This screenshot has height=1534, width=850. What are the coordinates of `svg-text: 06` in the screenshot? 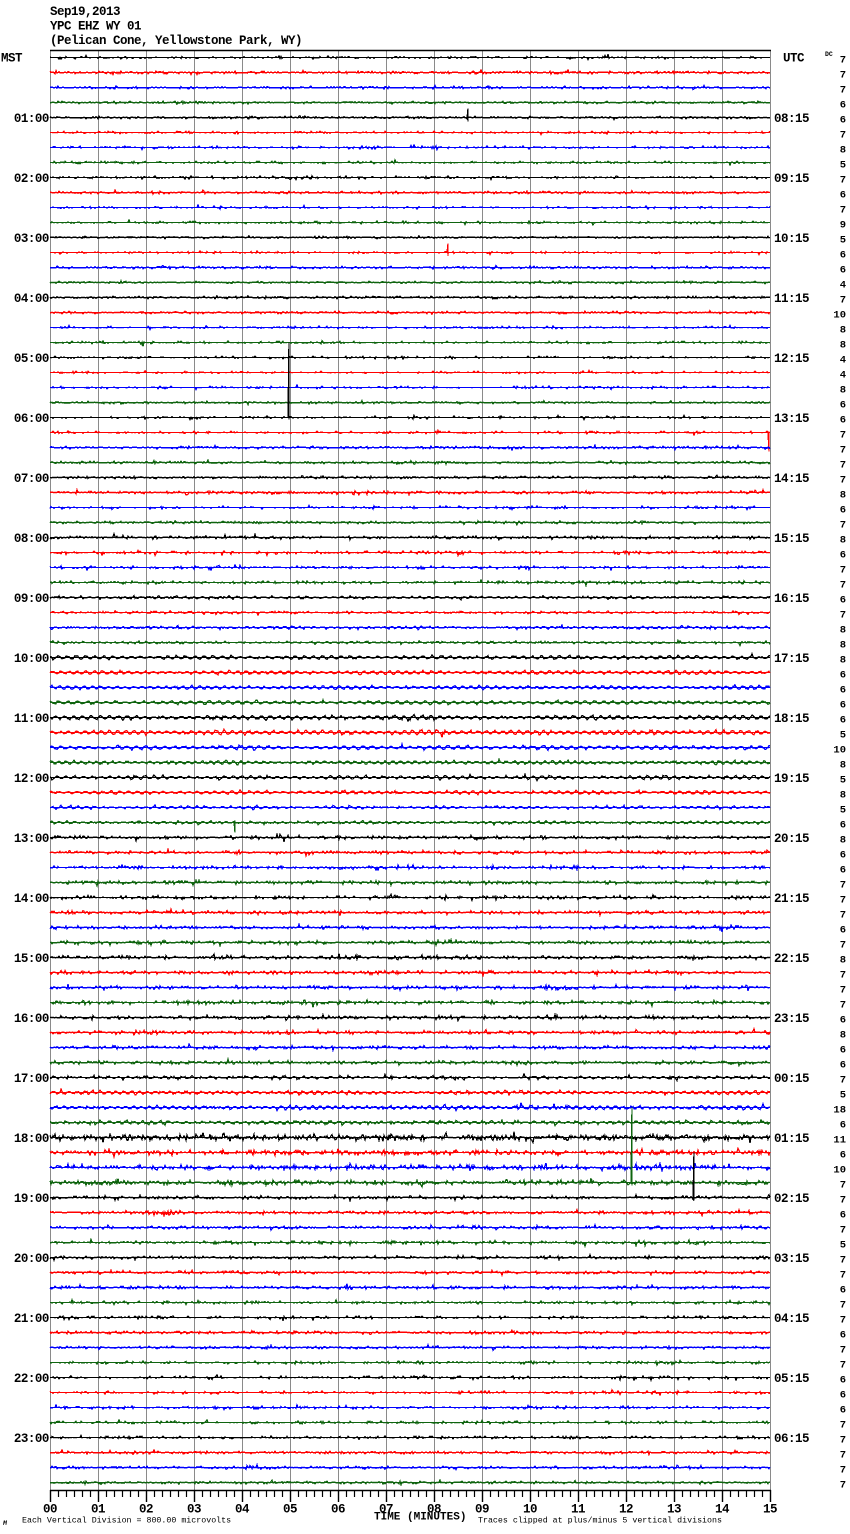 It's located at (338, 1510).